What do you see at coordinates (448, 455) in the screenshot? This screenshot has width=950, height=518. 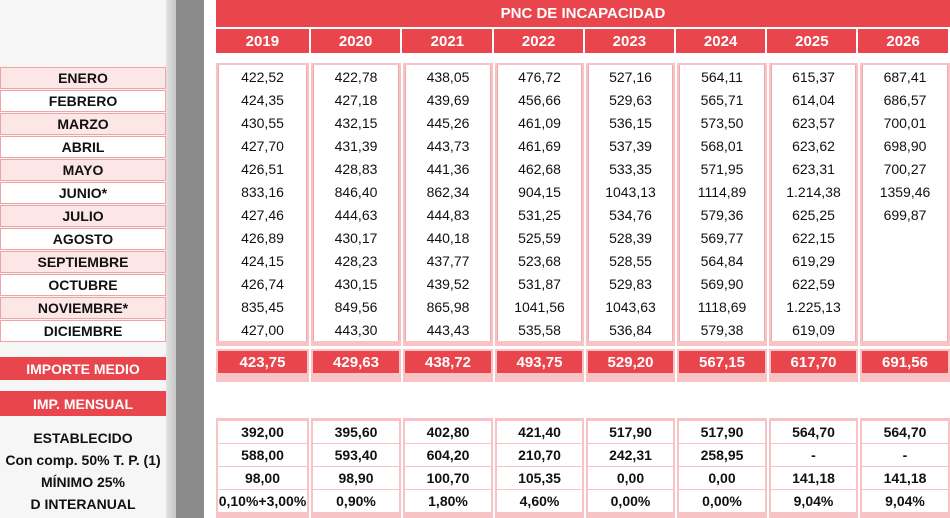 I see `bottom-value-cell: 604,20` at bounding box center [448, 455].